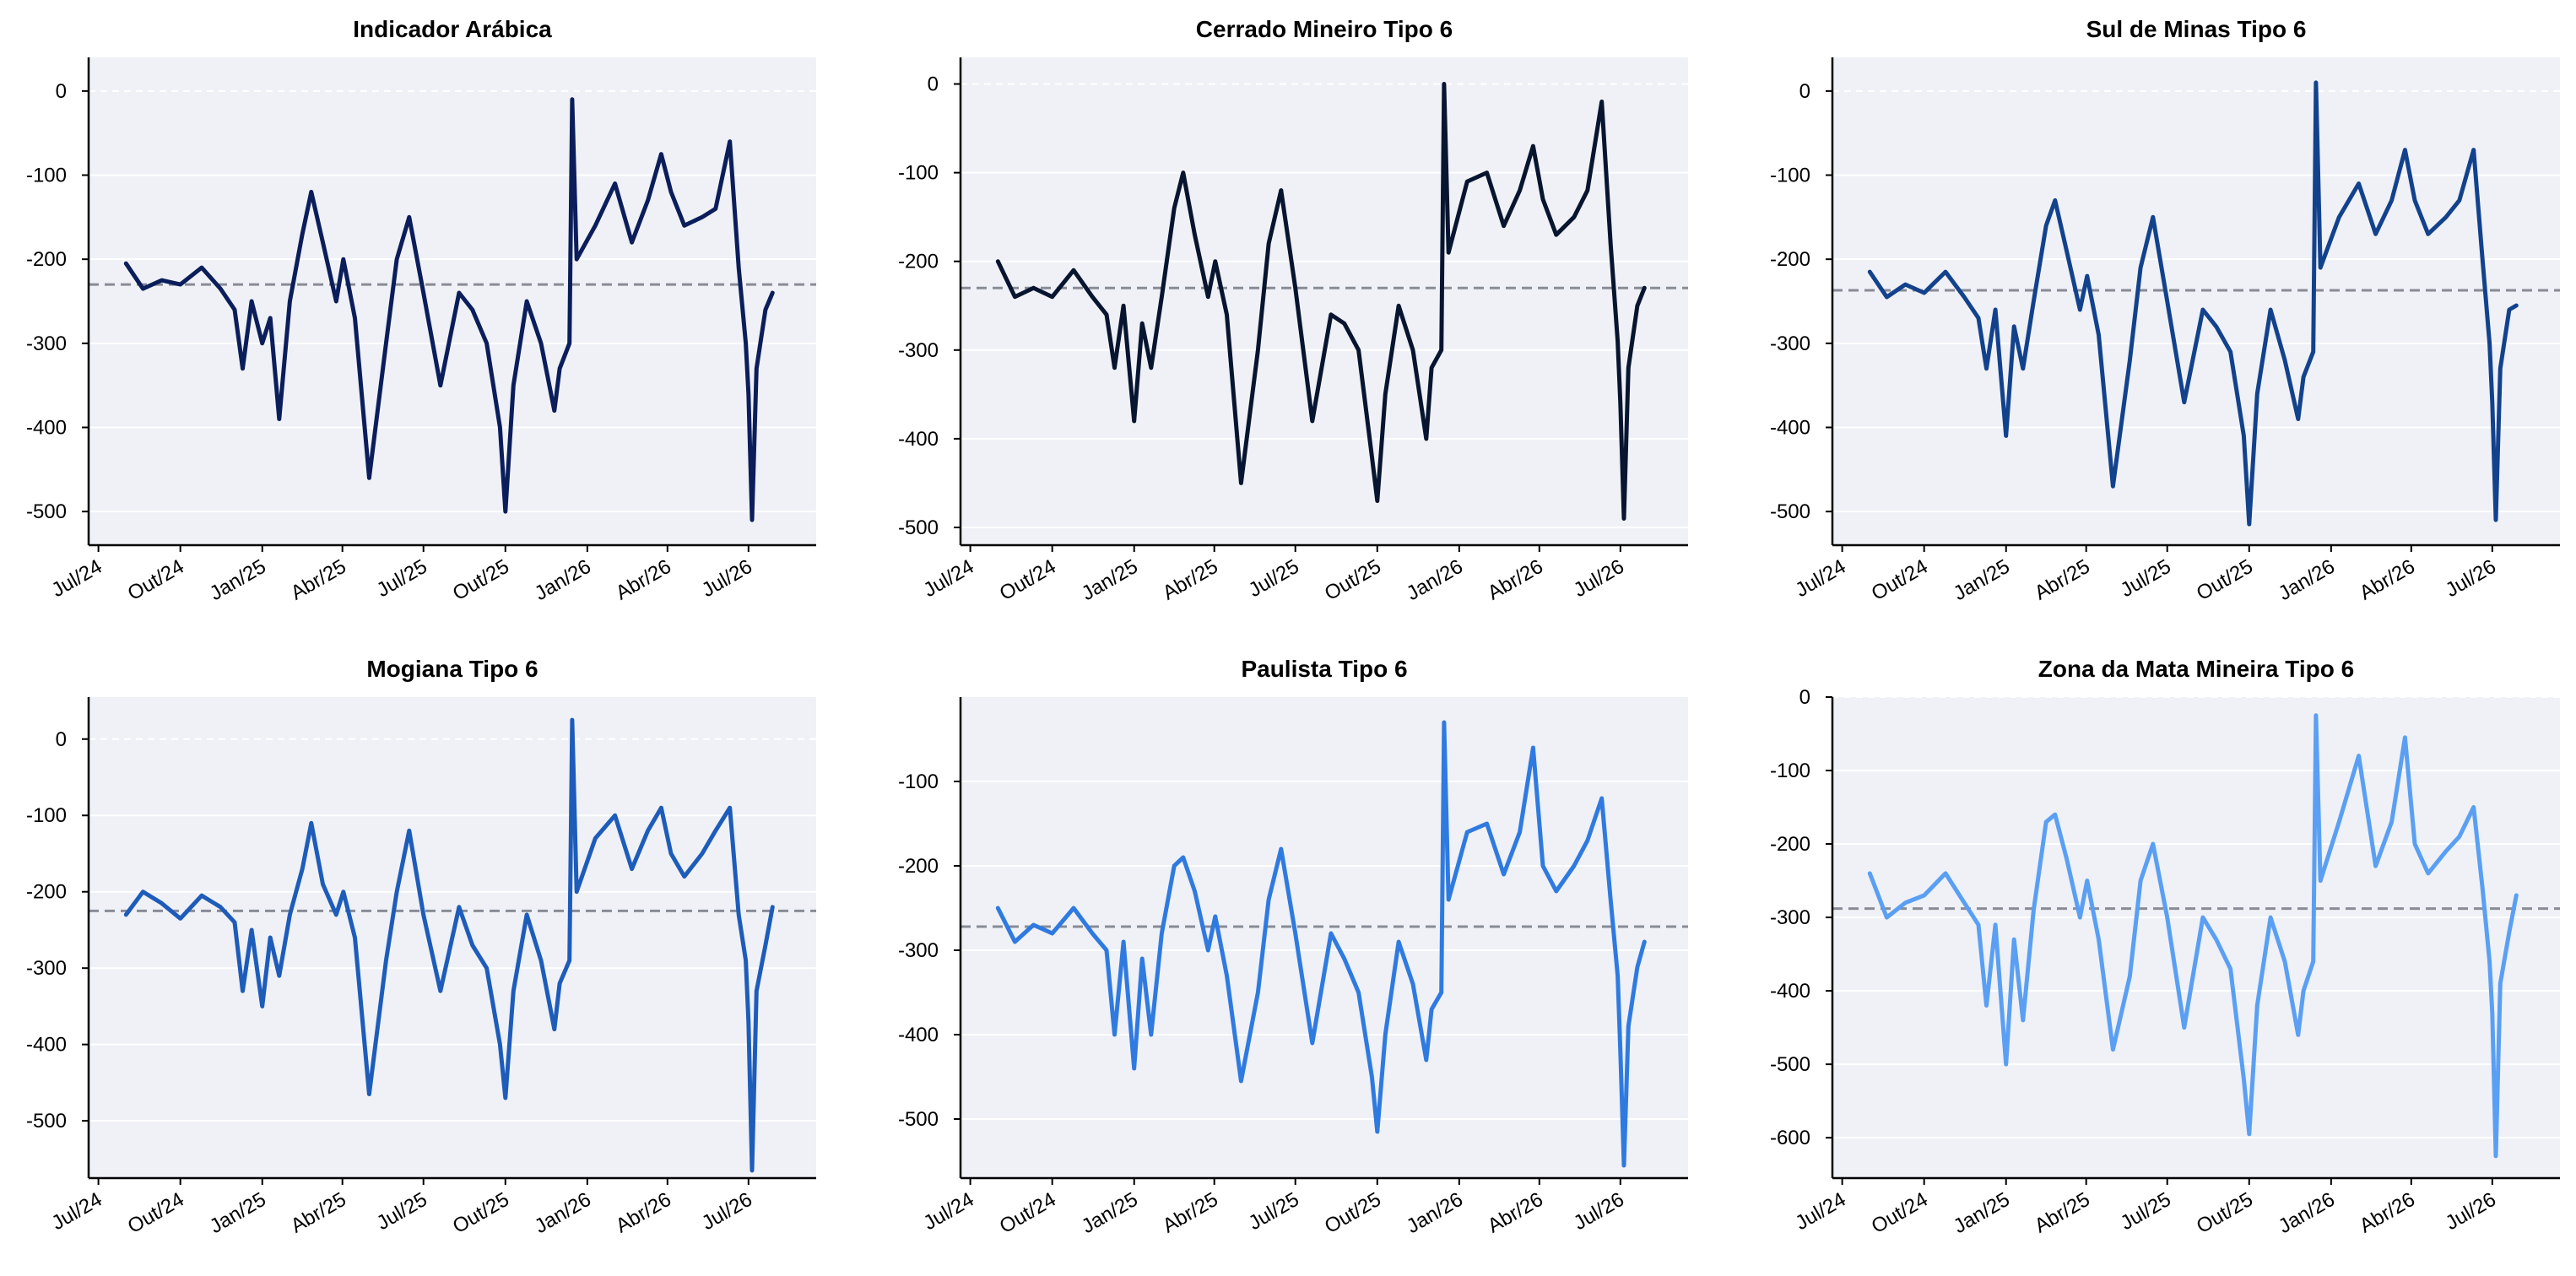 The height and width of the screenshot is (1276, 2576). I want to click on chart-title: Cerrado Mineiro Tipo 6, so click(1324, 29).